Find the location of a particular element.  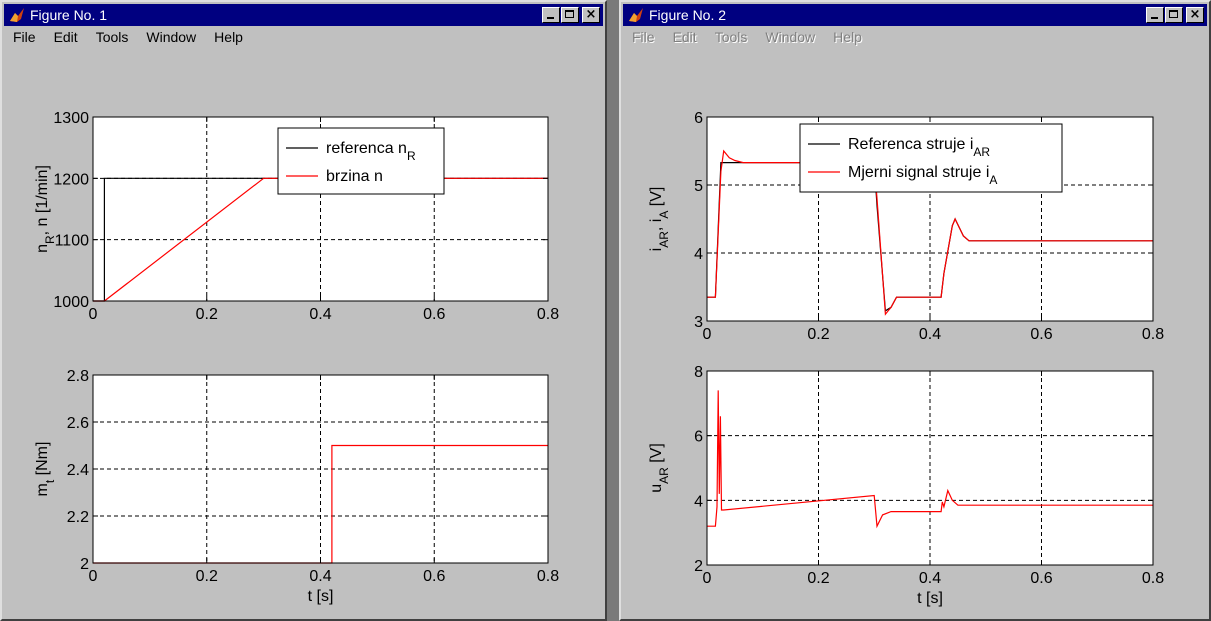

y-tick-label: 1100 is located at coordinates (72, 241).